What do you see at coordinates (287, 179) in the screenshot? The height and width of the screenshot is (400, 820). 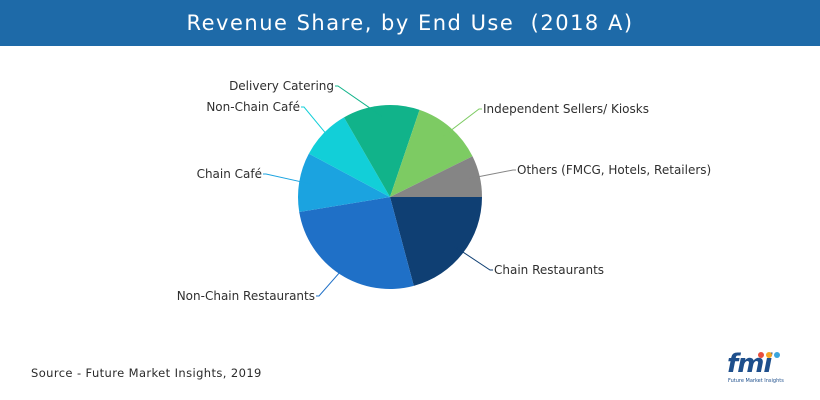 I see `leader-line-chain-caf` at bounding box center [287, 179].